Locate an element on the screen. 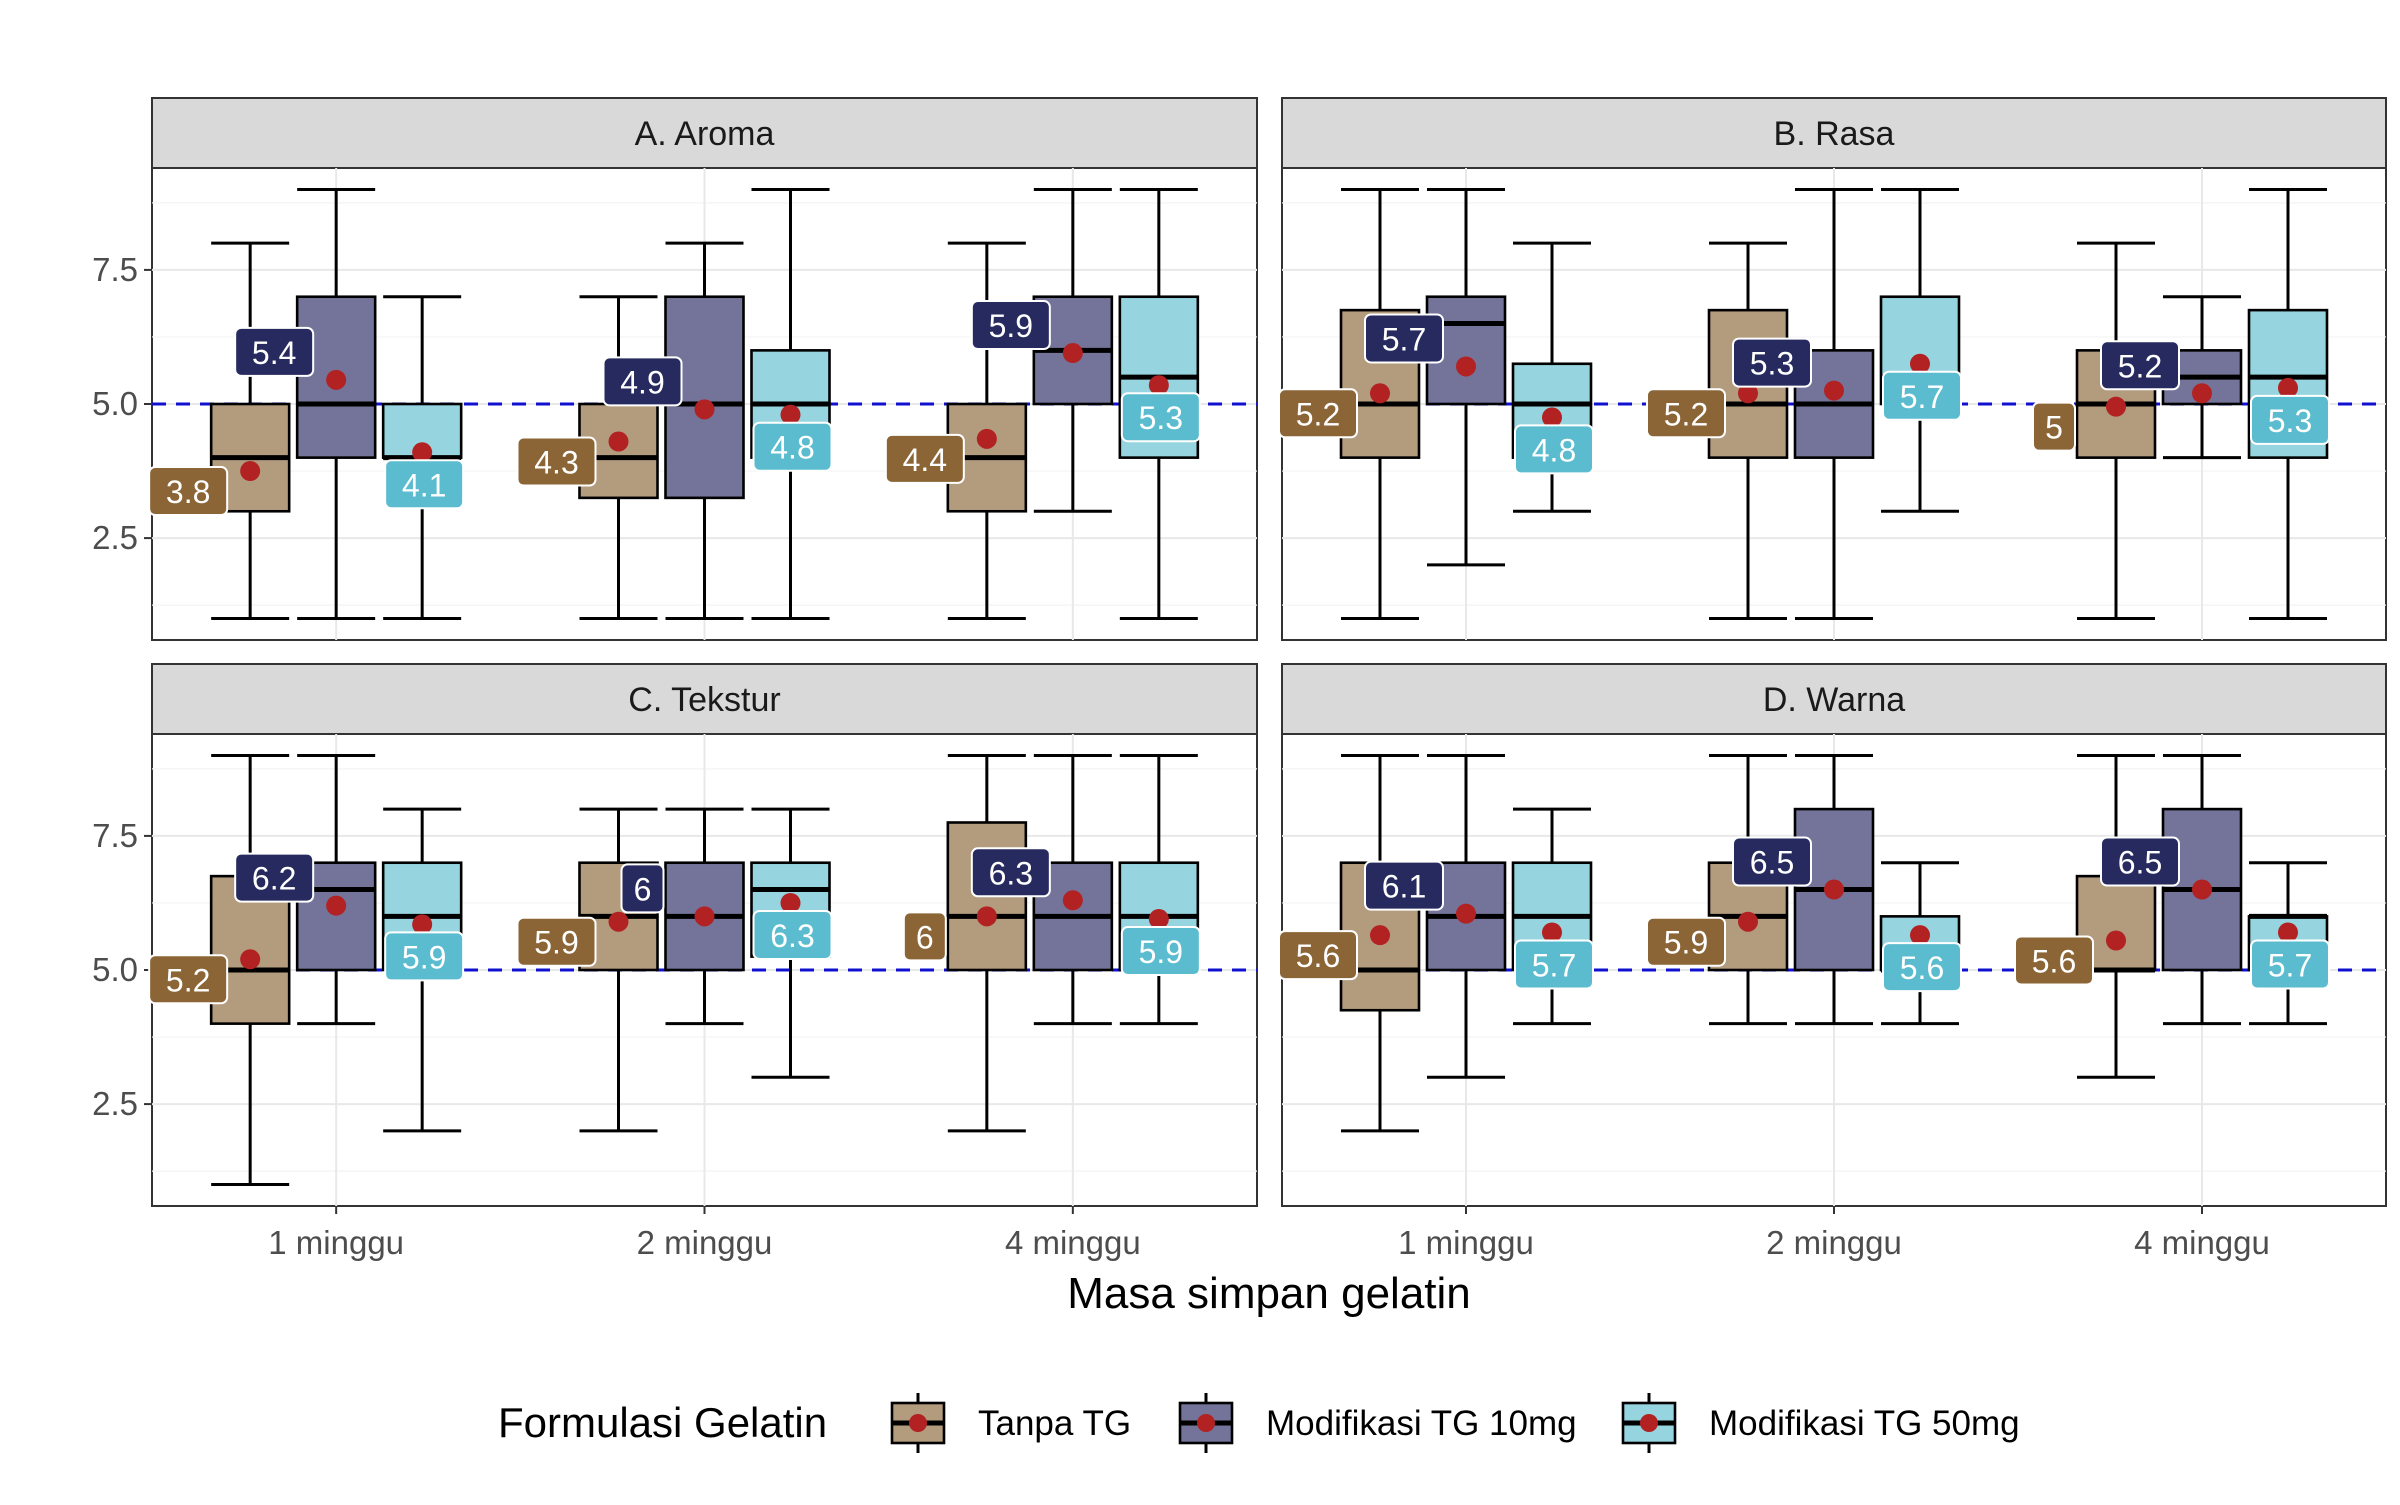 Image resolution: width=2400 pixels, height=1505 pixels. facet-title: D. Warna is located at coordinates (1834, 700).